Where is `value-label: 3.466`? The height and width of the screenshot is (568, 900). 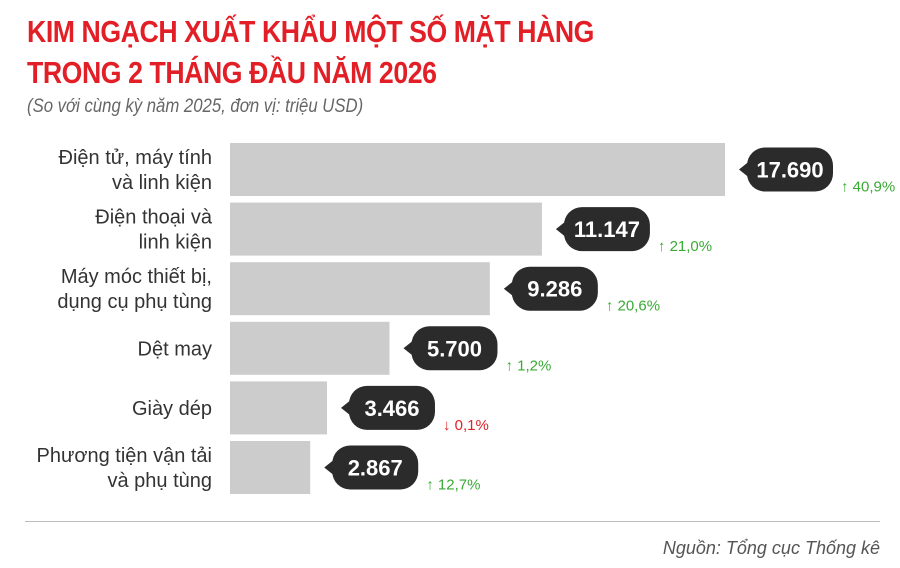 value-label: 3.466 is located at coordinates (391, 408).